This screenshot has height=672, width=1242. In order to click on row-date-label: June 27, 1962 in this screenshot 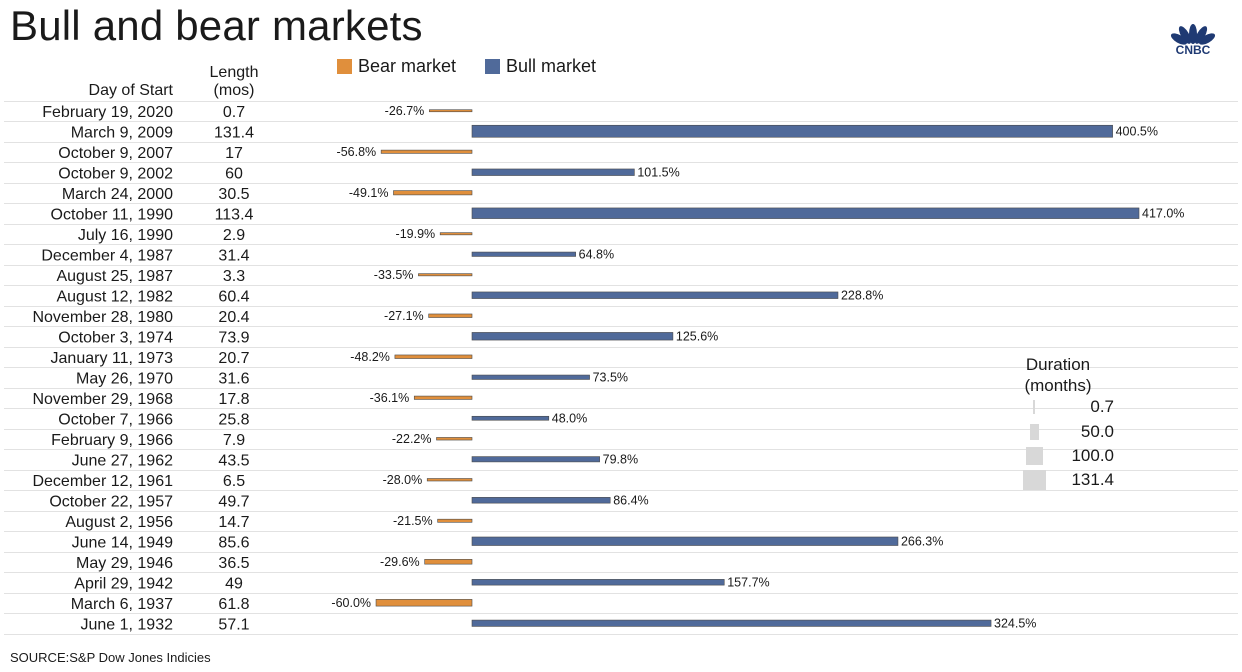, I will do `click(123, 460)`.